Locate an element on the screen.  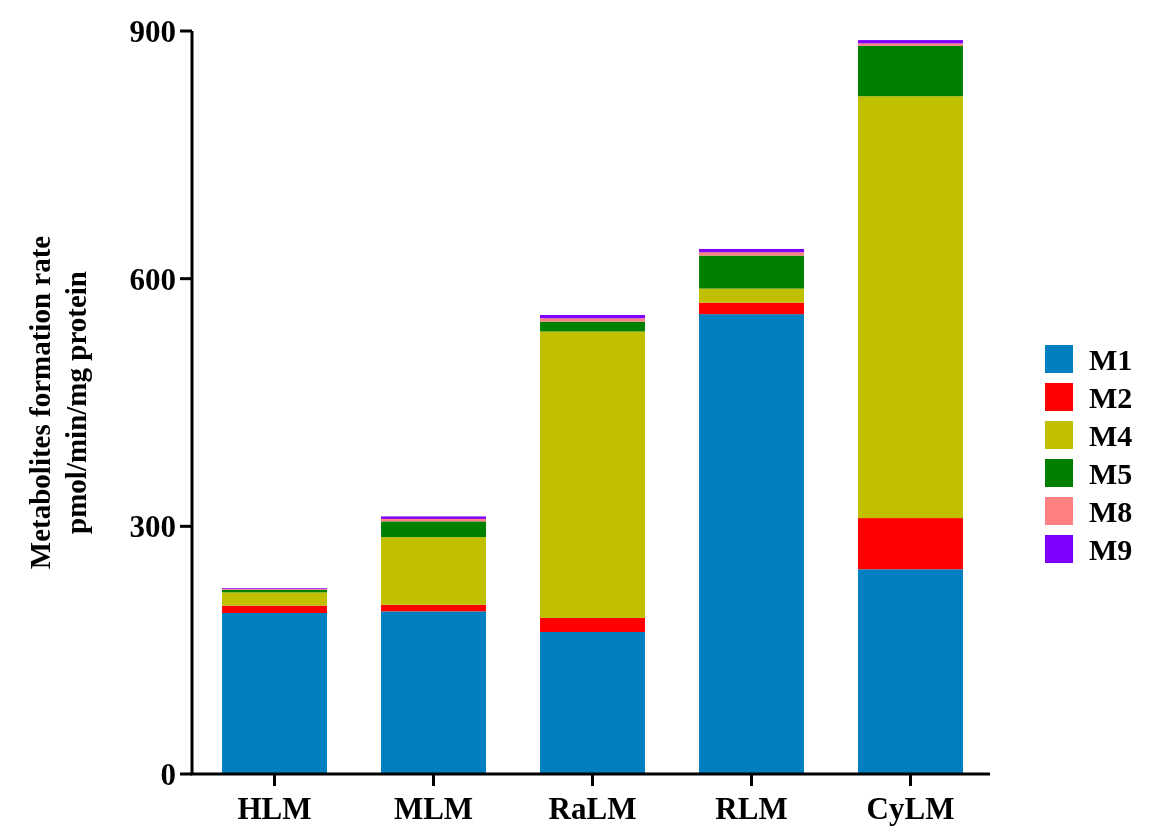
x-tick-label: MLM is located at coordinates (433, 808).